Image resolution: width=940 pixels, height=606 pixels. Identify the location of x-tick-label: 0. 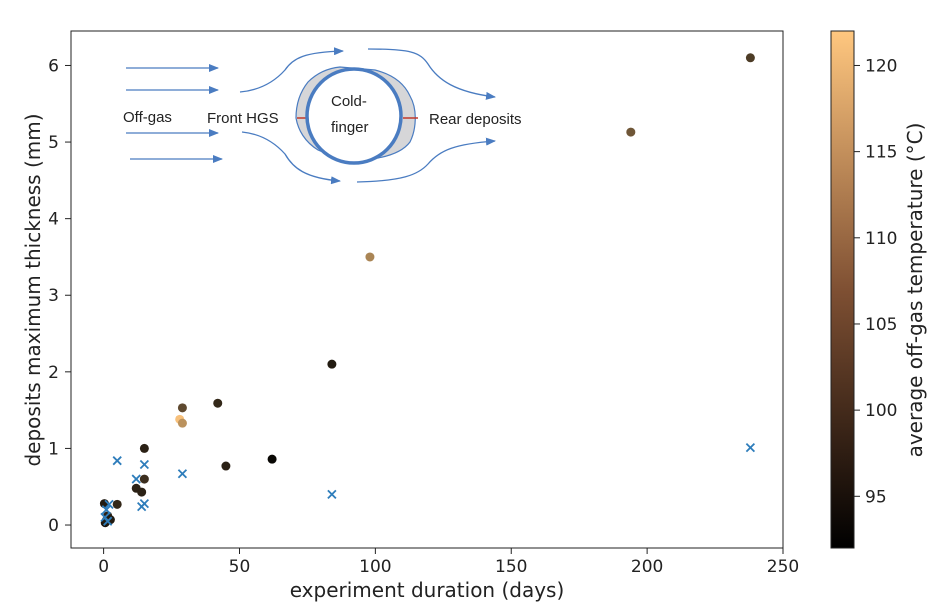
(103, 567).